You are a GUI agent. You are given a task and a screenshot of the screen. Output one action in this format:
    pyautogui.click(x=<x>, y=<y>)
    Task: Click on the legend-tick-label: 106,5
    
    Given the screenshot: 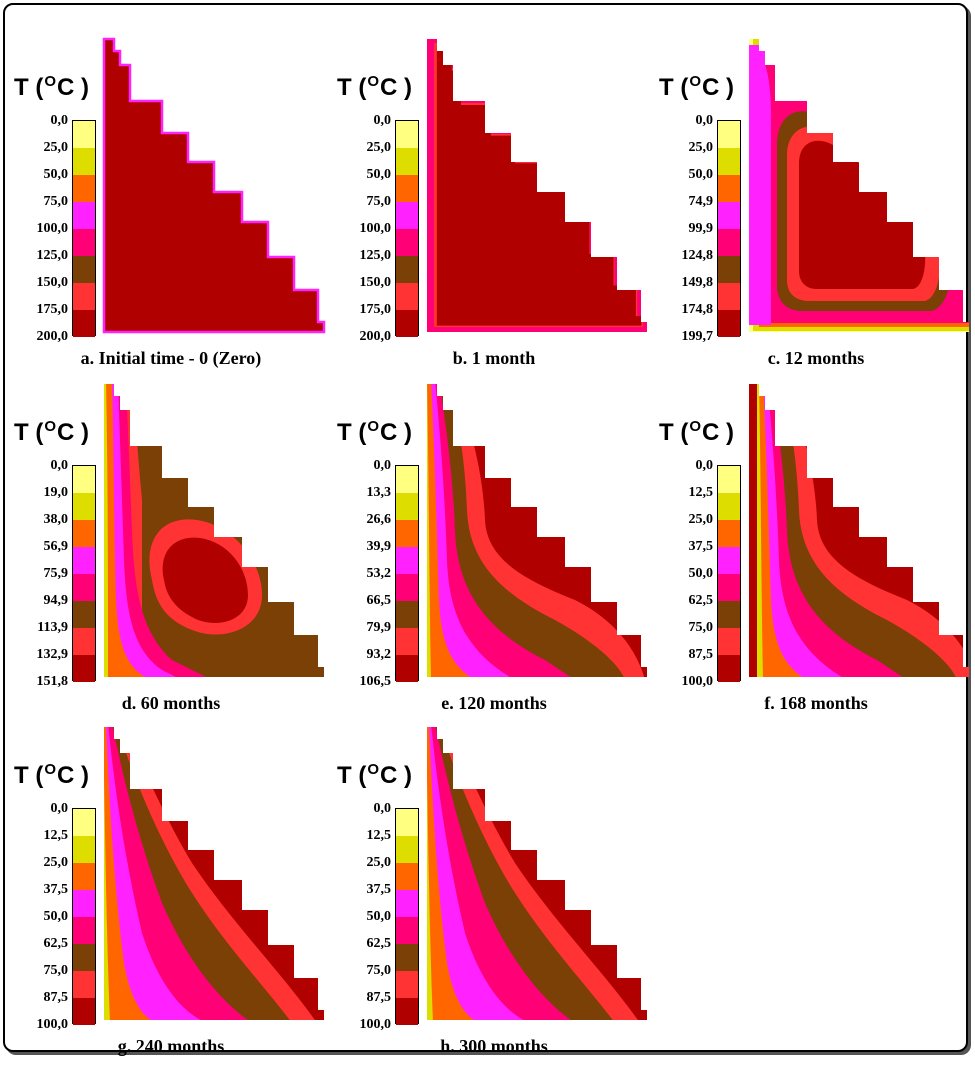 What is the action you would take?
    pyautogui.click(x=375, y=681)
    